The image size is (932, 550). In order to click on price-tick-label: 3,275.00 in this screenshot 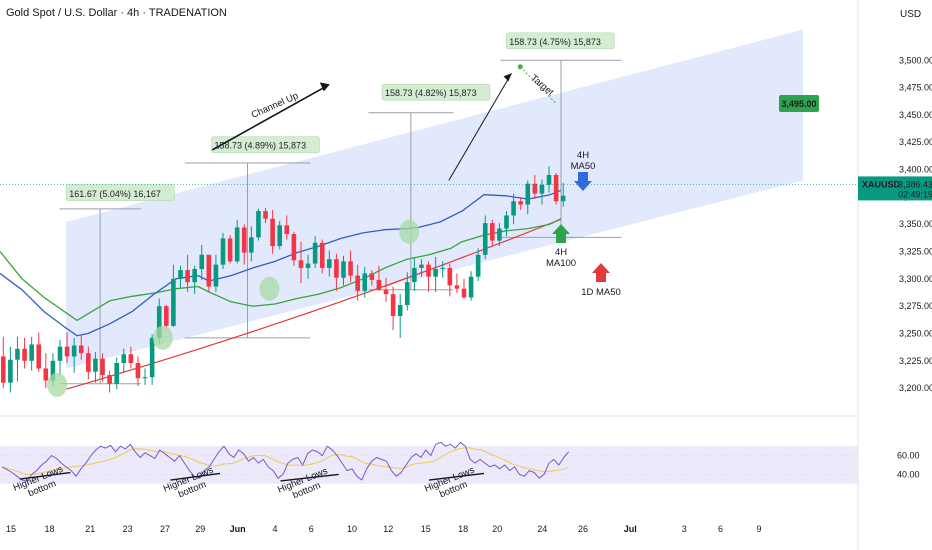, I will do `click(915, 306)`.